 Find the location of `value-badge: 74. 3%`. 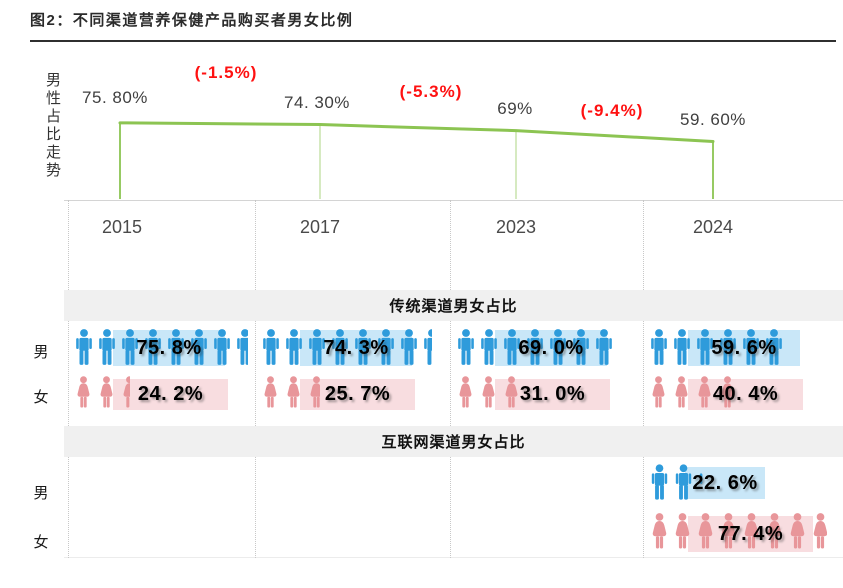

value-badge: 74. 3% is located at coordinates (356, 347).